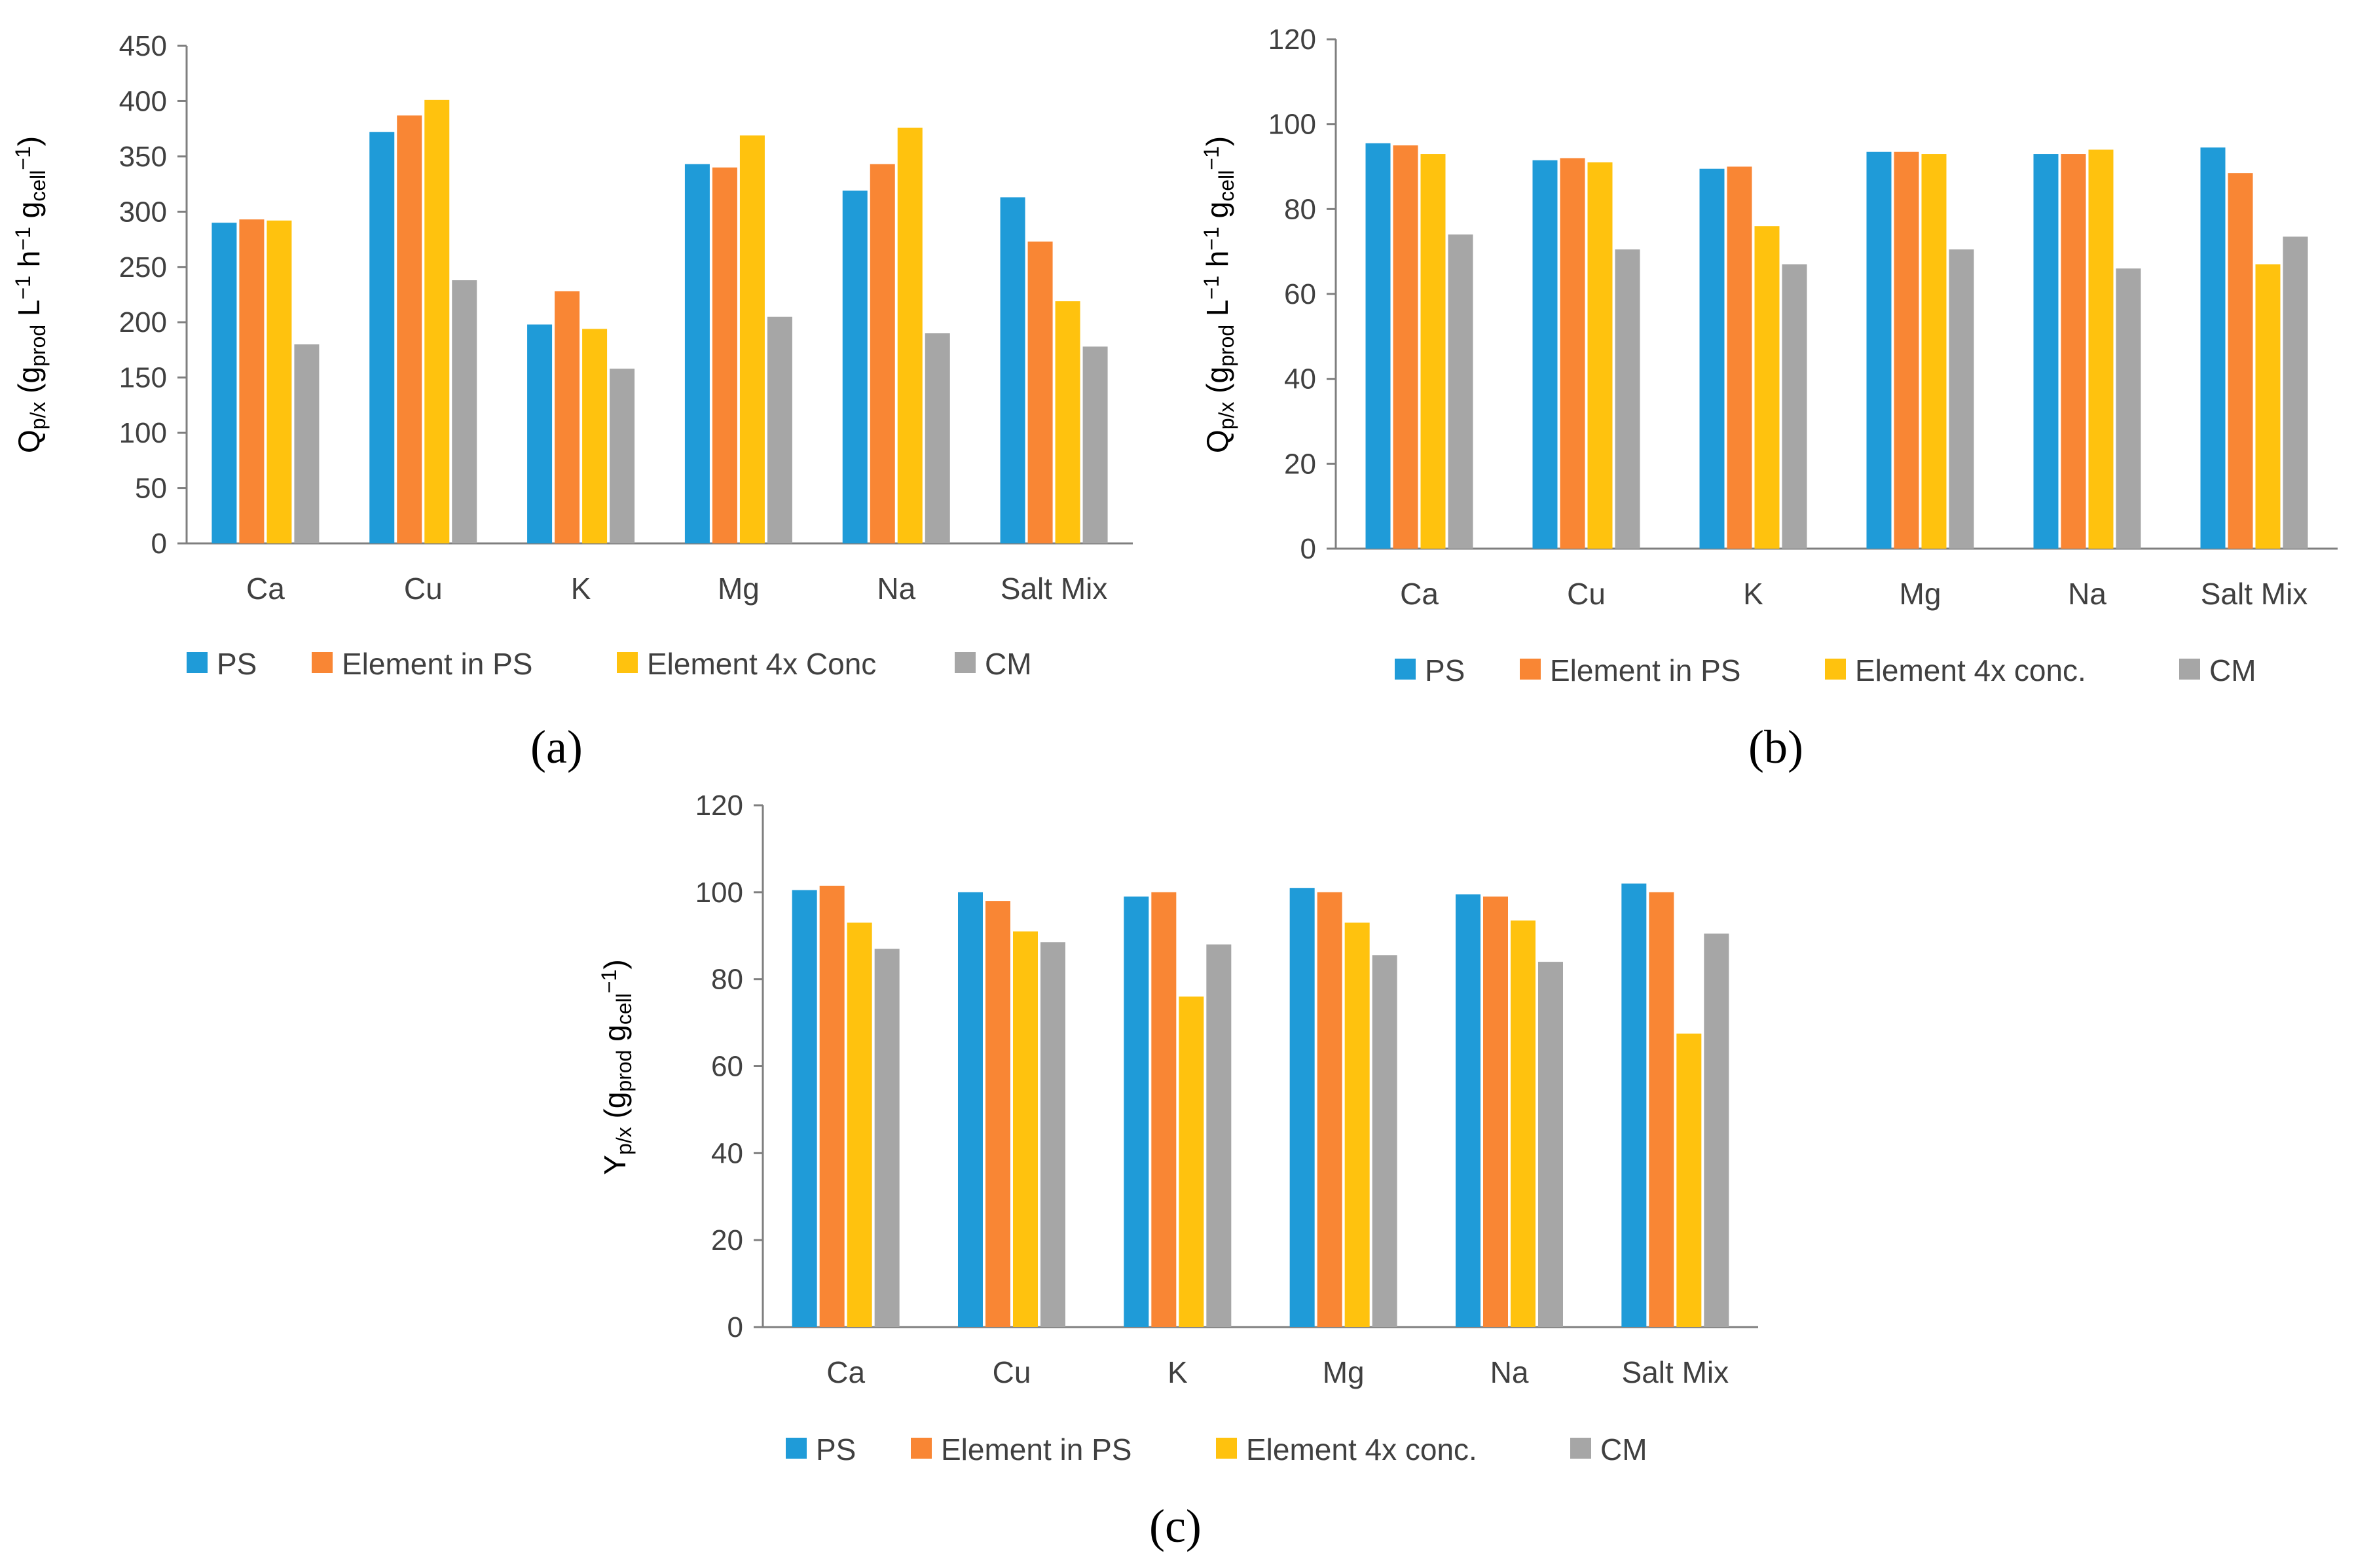 Image resolution: width=2354 pixels, height=1568 pixels. I want to click on bar-salt-mix-element-in-ps, so click(1040, 392).